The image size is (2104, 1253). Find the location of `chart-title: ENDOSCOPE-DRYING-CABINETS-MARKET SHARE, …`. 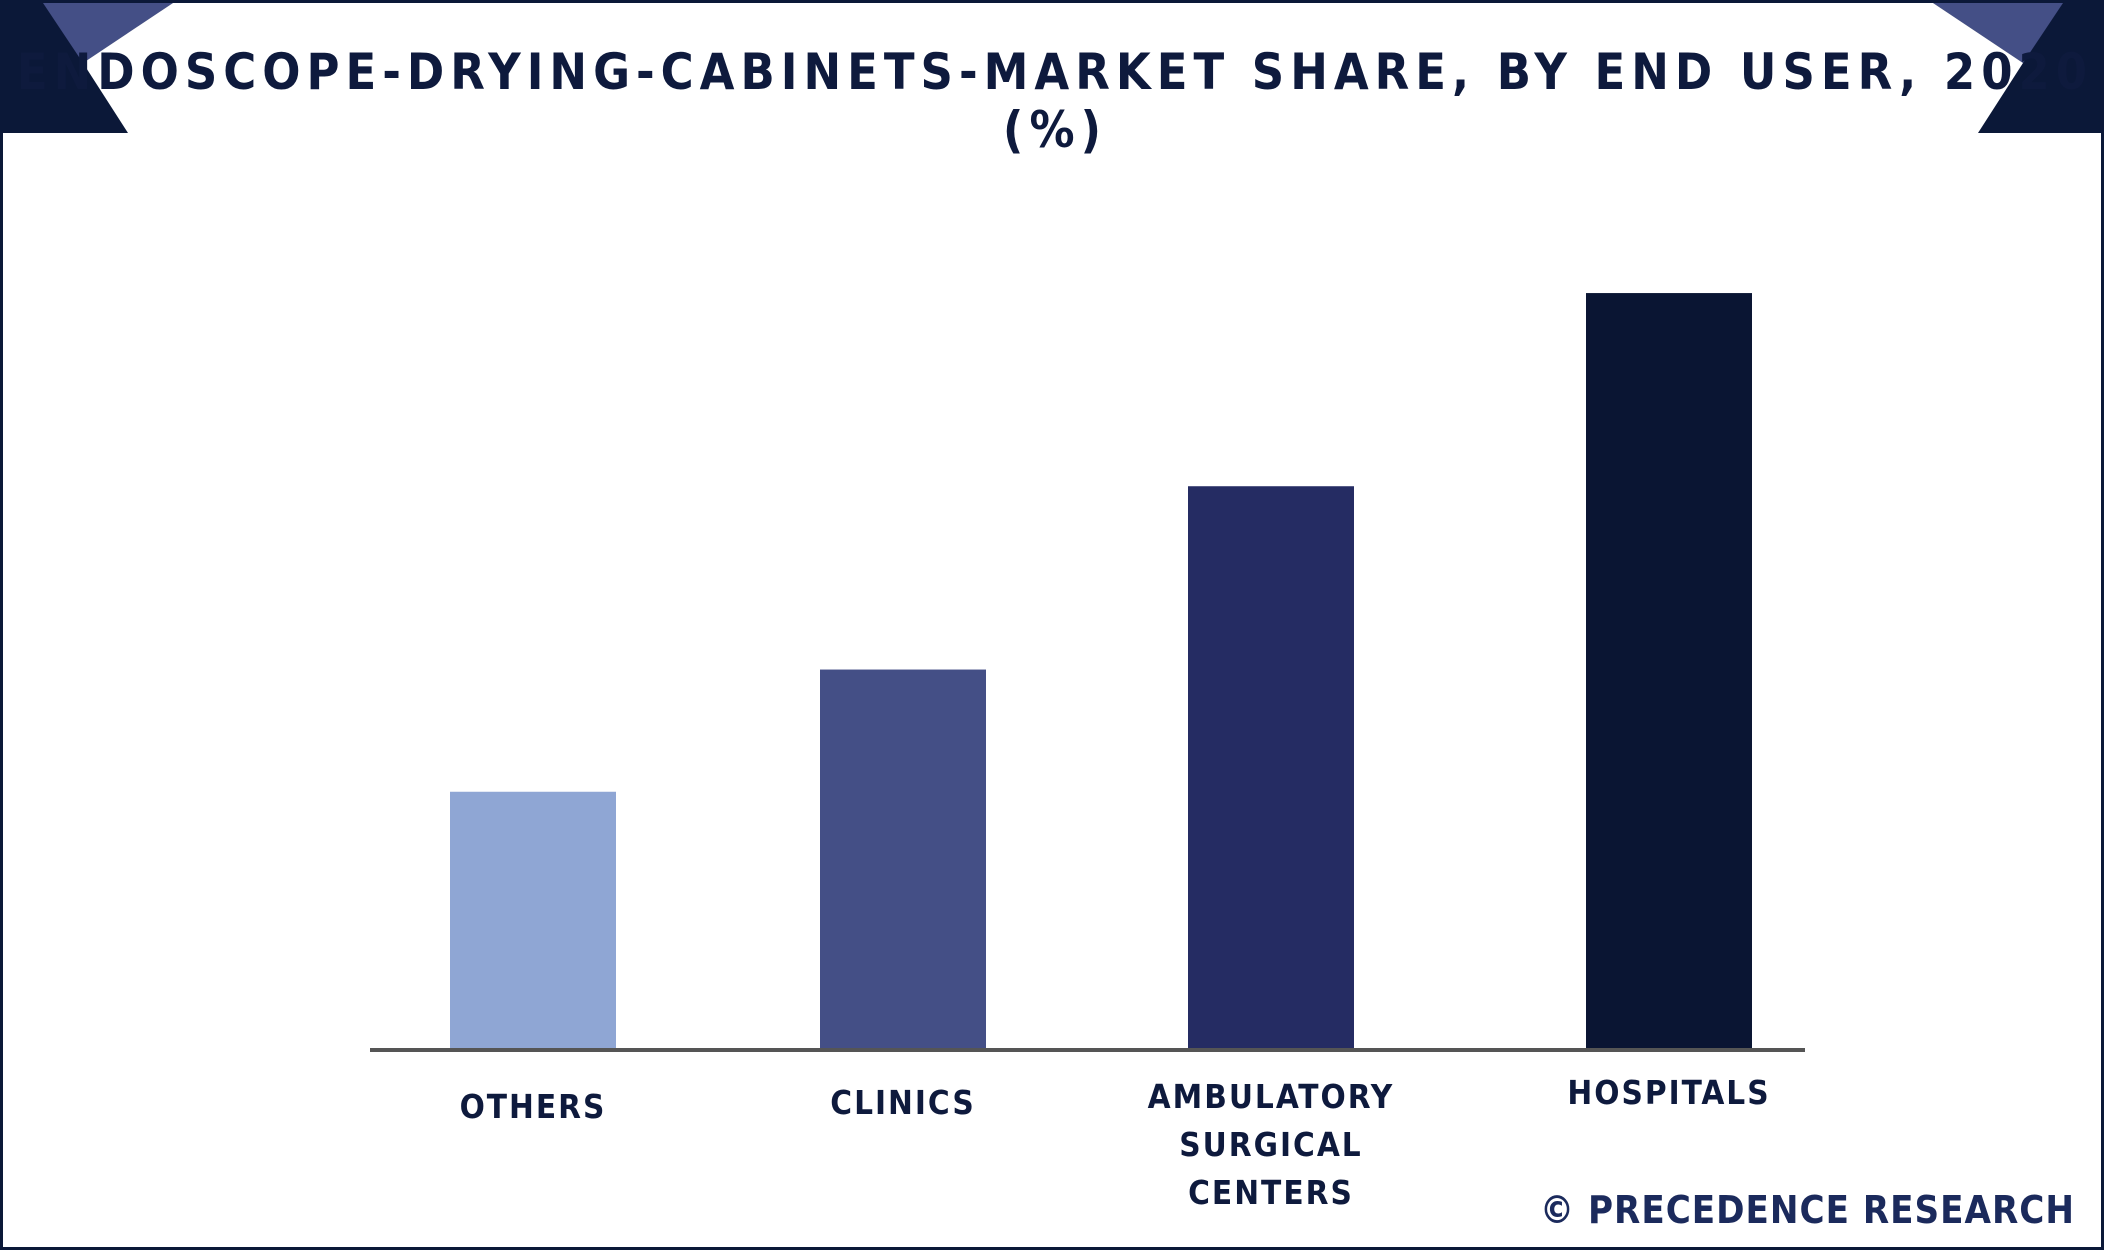

chart-title: ENDOSCOPE-DRYING-CABINETS-MARKET SHARE, … is located at coordinates (1055, 101).